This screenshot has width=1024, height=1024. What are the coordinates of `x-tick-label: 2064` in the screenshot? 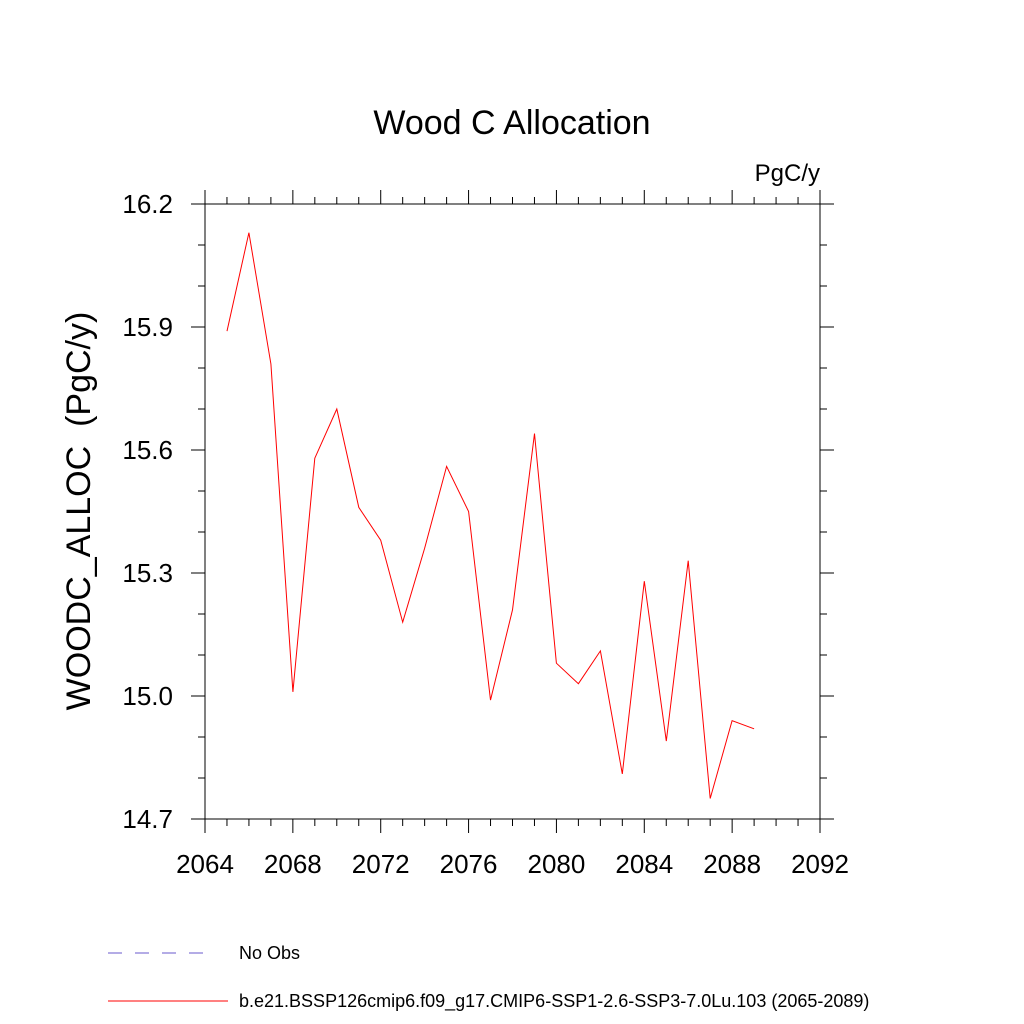 It's located at (205, 864).